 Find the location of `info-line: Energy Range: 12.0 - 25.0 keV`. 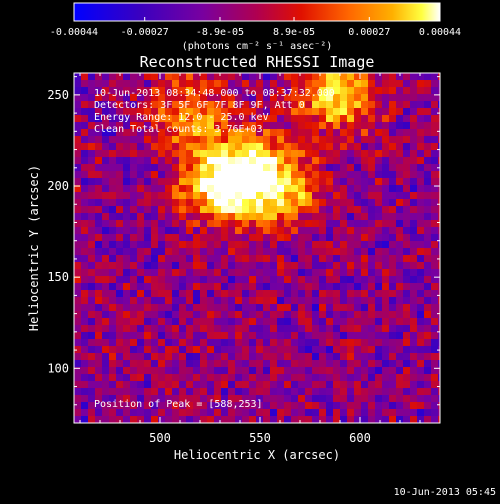

info-line: Energy Range: 12.0 - 25.0 keV is located at coordinates (181, 117).